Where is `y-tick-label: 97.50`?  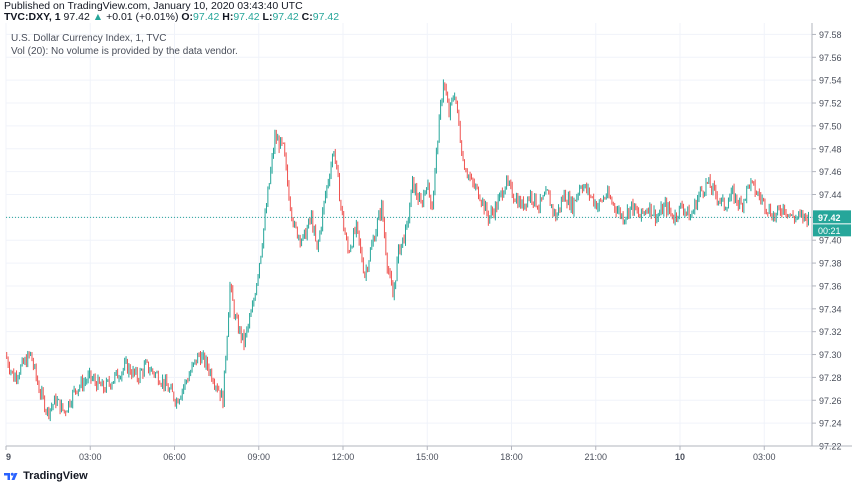
y-tick-label: 97.50 is located at coordinates (830, 126).